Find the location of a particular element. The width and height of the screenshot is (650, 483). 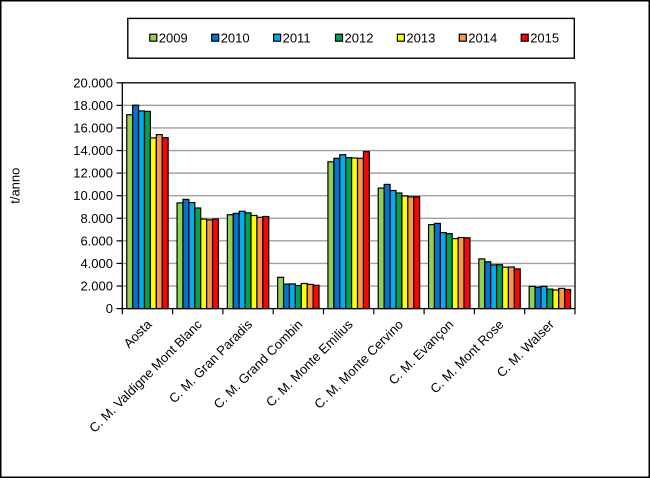

svg-text: 2011 is located at coordinates (297, 38).